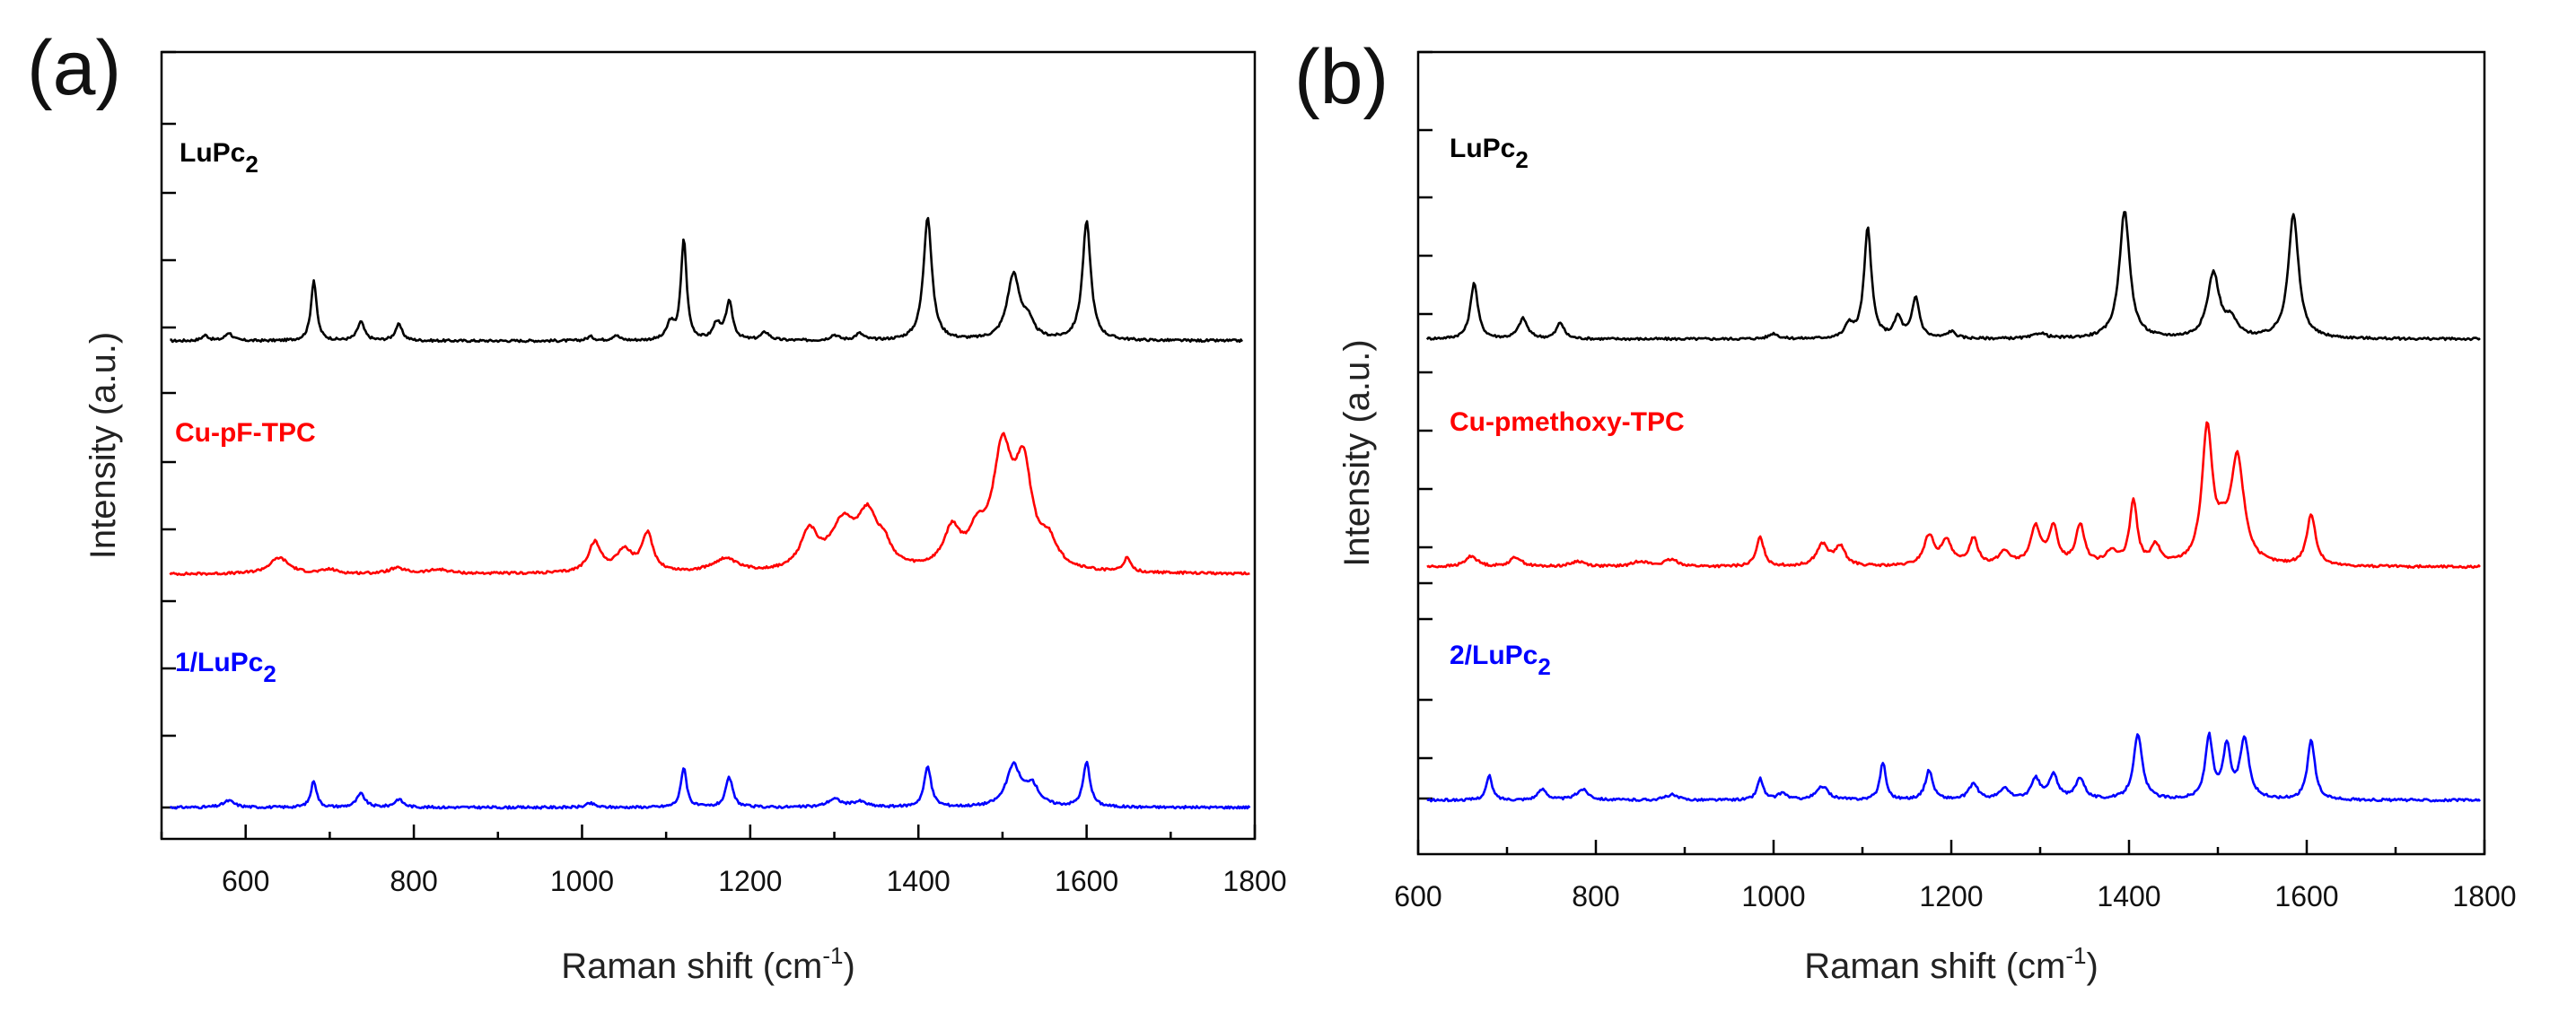 Image resolution: width=2576 pixels, height=1030 pixels. What do you see at coordinates (1567, 422) in the screenshot?
I see `series-label-2: Cu-pmethoxy-TPC` at bounding box center [1567, 422].